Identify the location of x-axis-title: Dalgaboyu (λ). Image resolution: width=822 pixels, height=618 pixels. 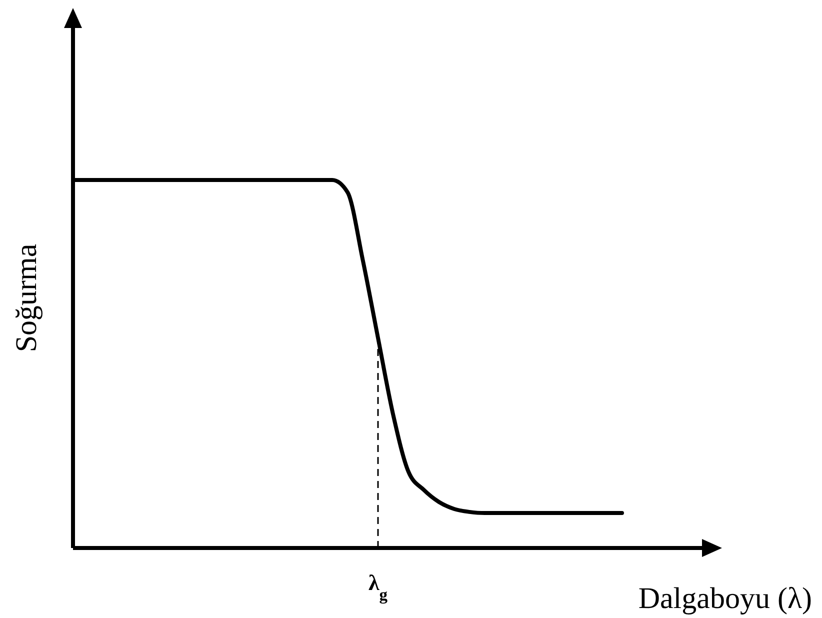
(725, 598).